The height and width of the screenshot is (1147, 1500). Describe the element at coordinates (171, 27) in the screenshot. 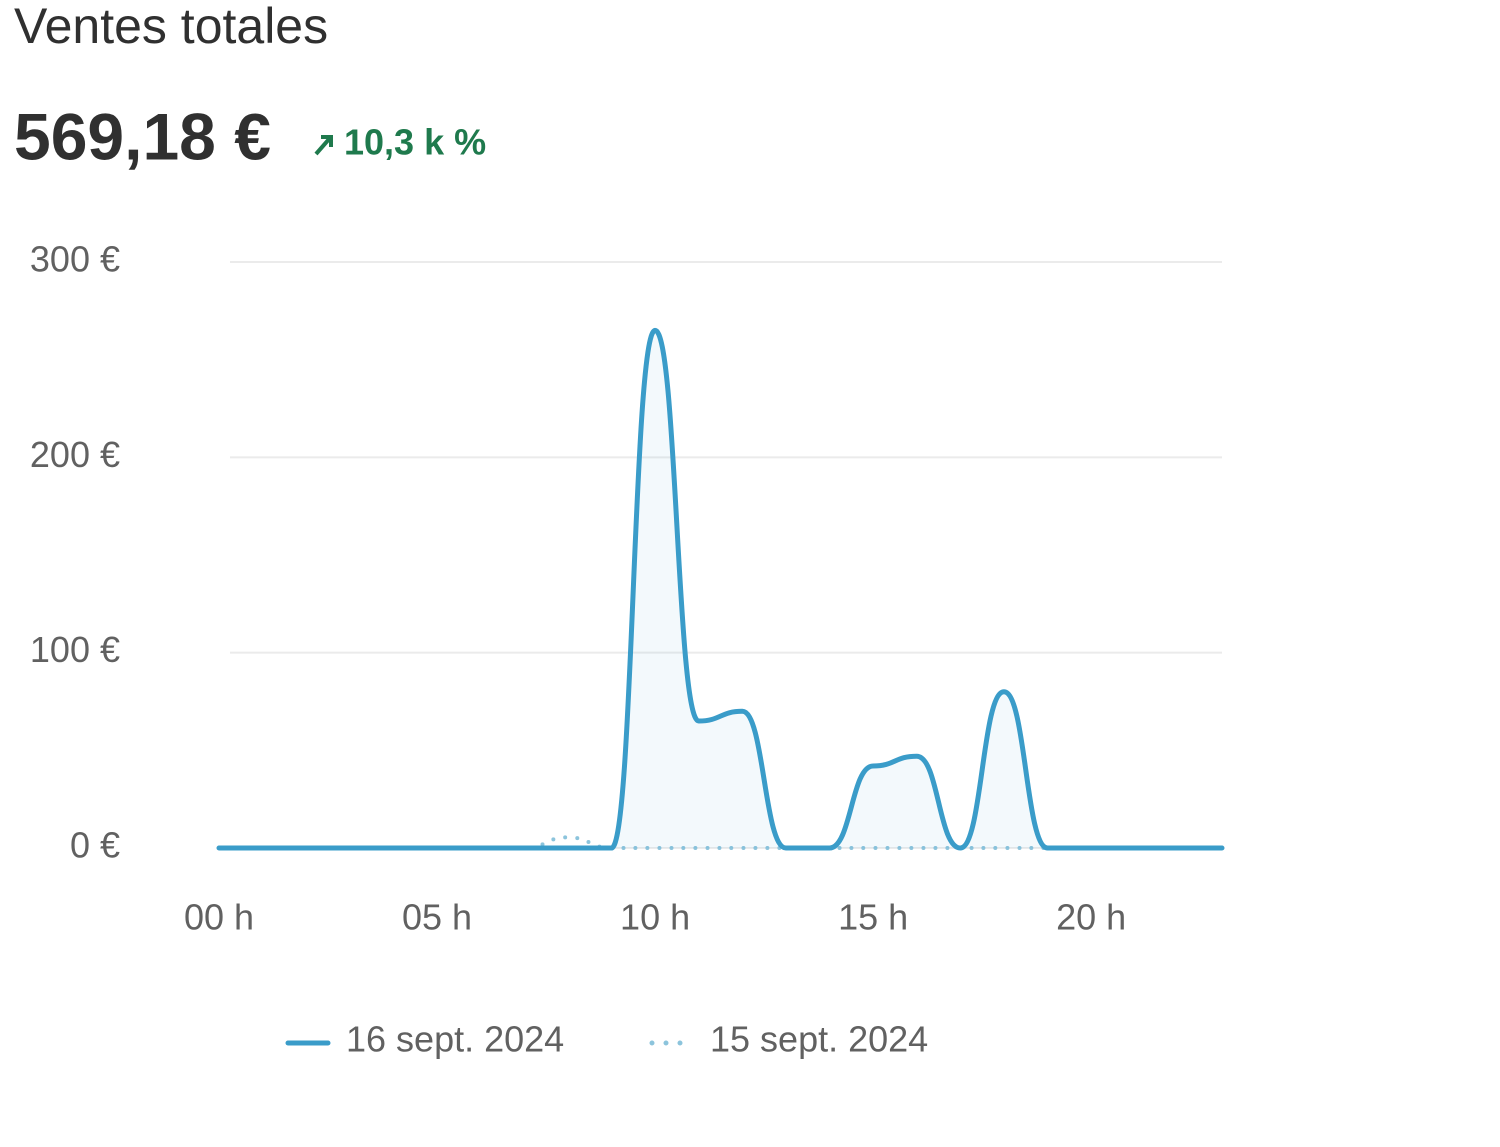

I see `title: Ventes totales` at that location.